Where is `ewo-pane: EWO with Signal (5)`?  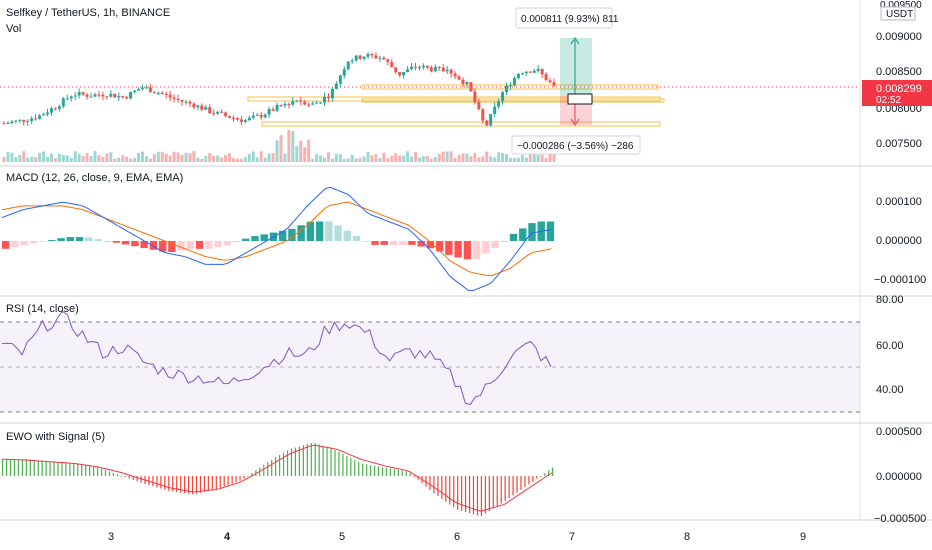 ewo-pane: EWO with Signal (5) is located at coordinates (277, 473).